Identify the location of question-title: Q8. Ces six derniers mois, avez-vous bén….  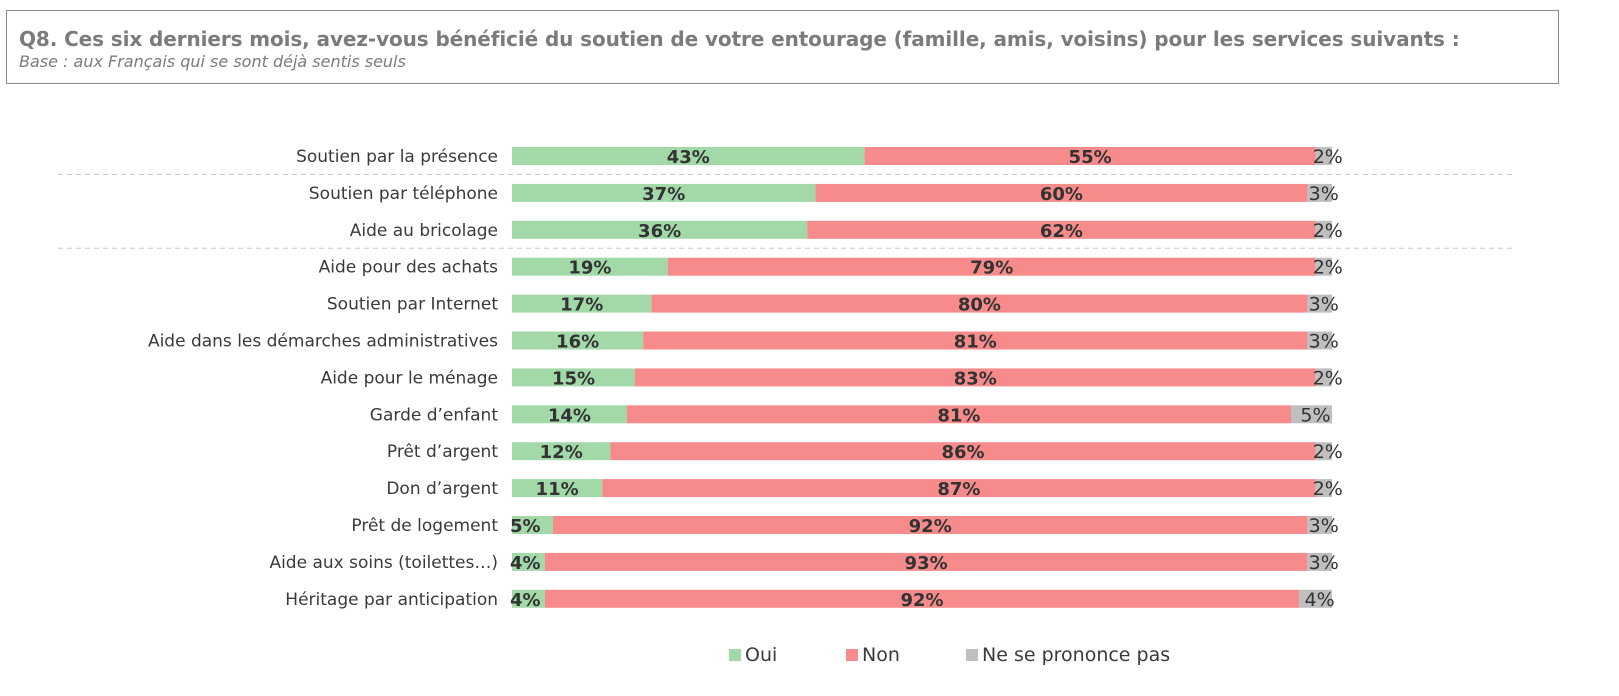
(739, 39).